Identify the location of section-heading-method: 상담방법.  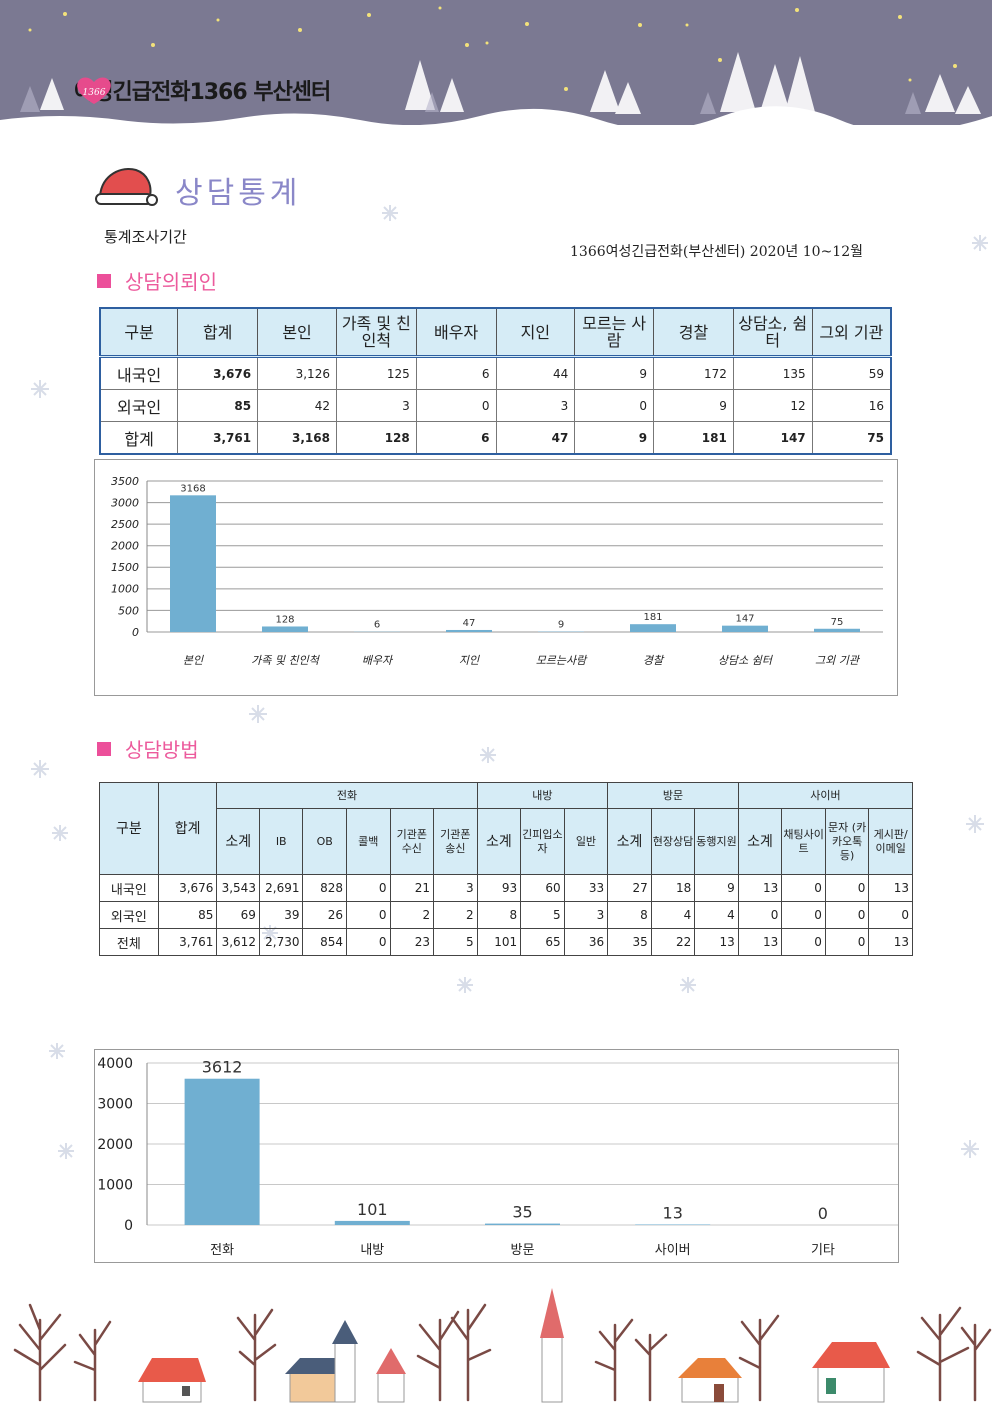
(148, 748).